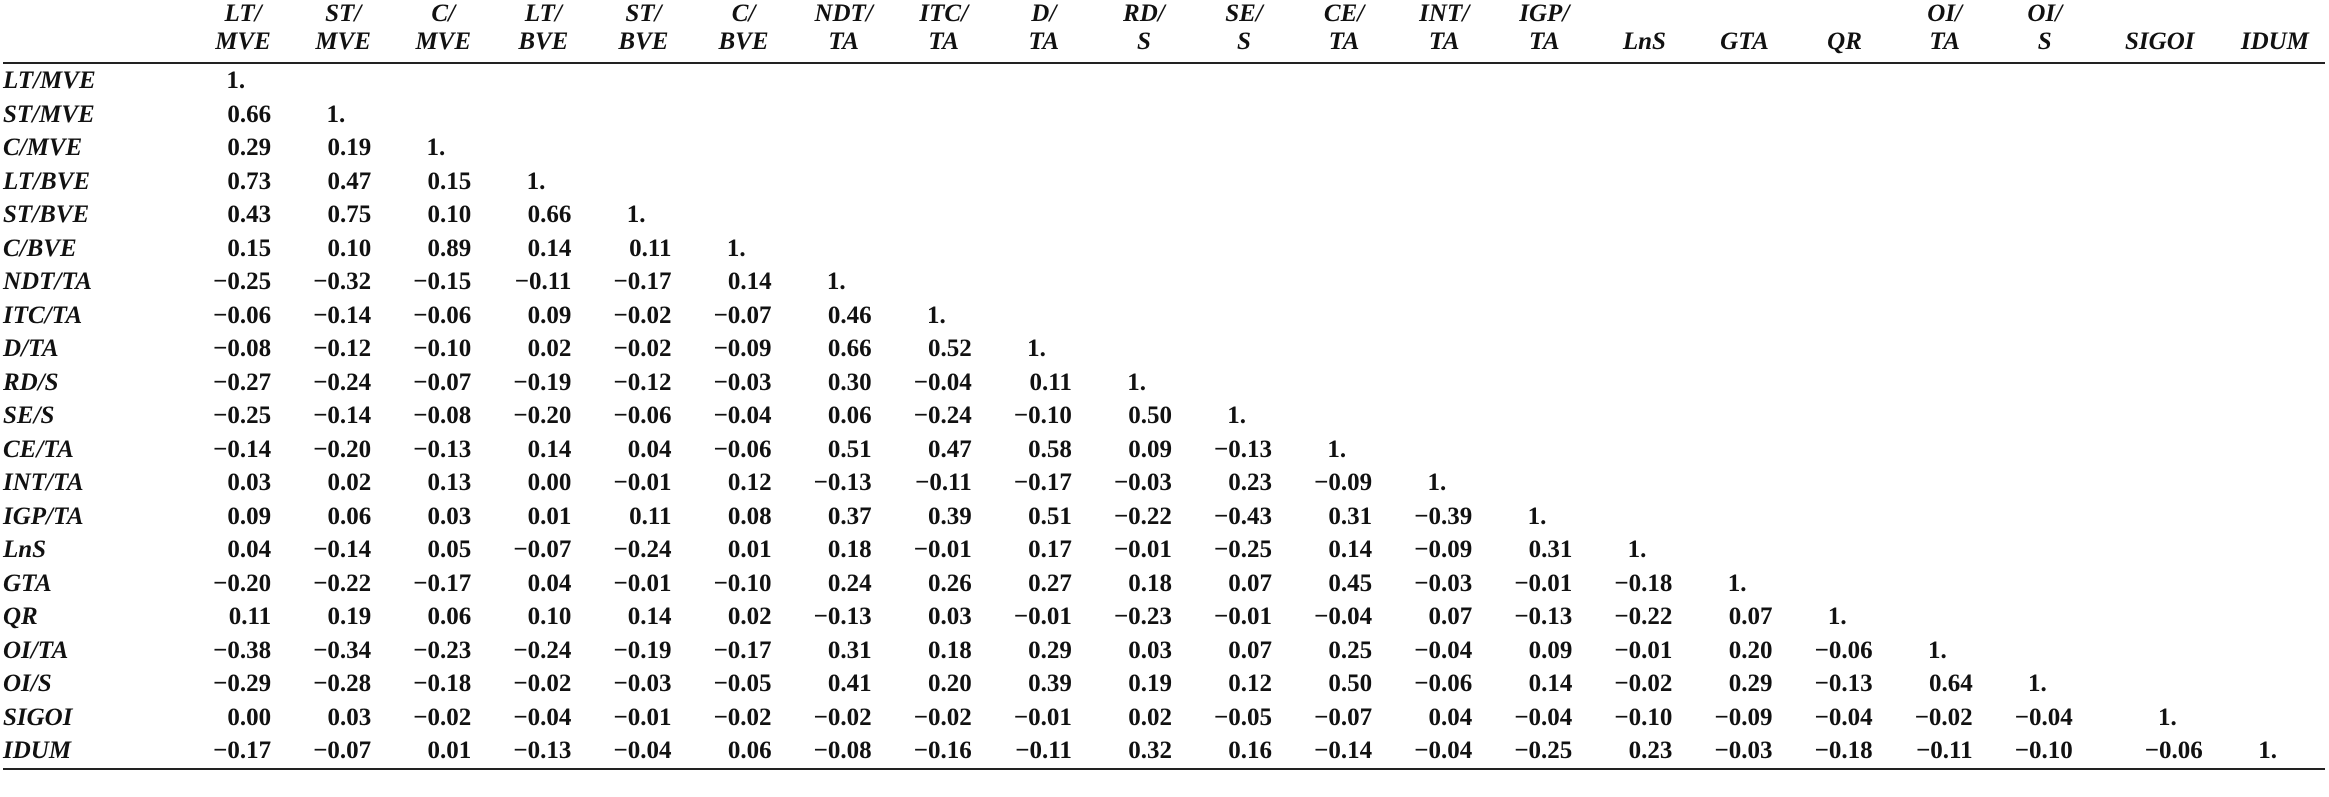 Image resolution: width=2329 pixels, height=797 pixels. Describe the element at coordinates (1444, 483) in the screenshot. I see `value-cell: 1.` at that location.